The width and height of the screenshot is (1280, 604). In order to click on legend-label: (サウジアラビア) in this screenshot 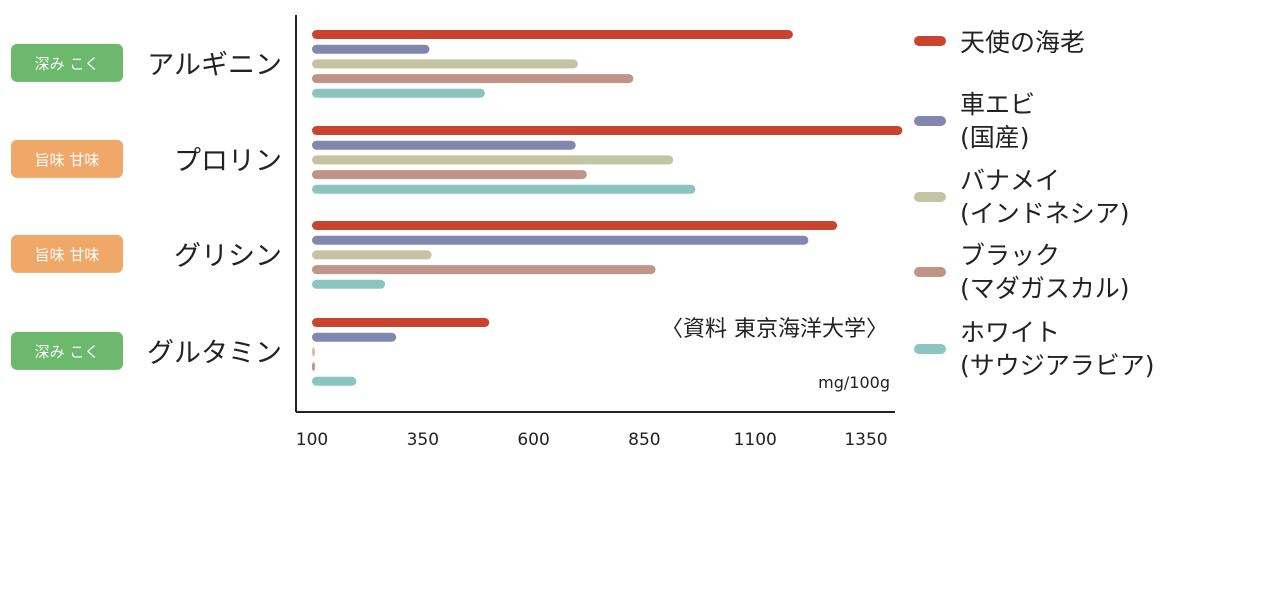, I will do `click(1057, 365)`.